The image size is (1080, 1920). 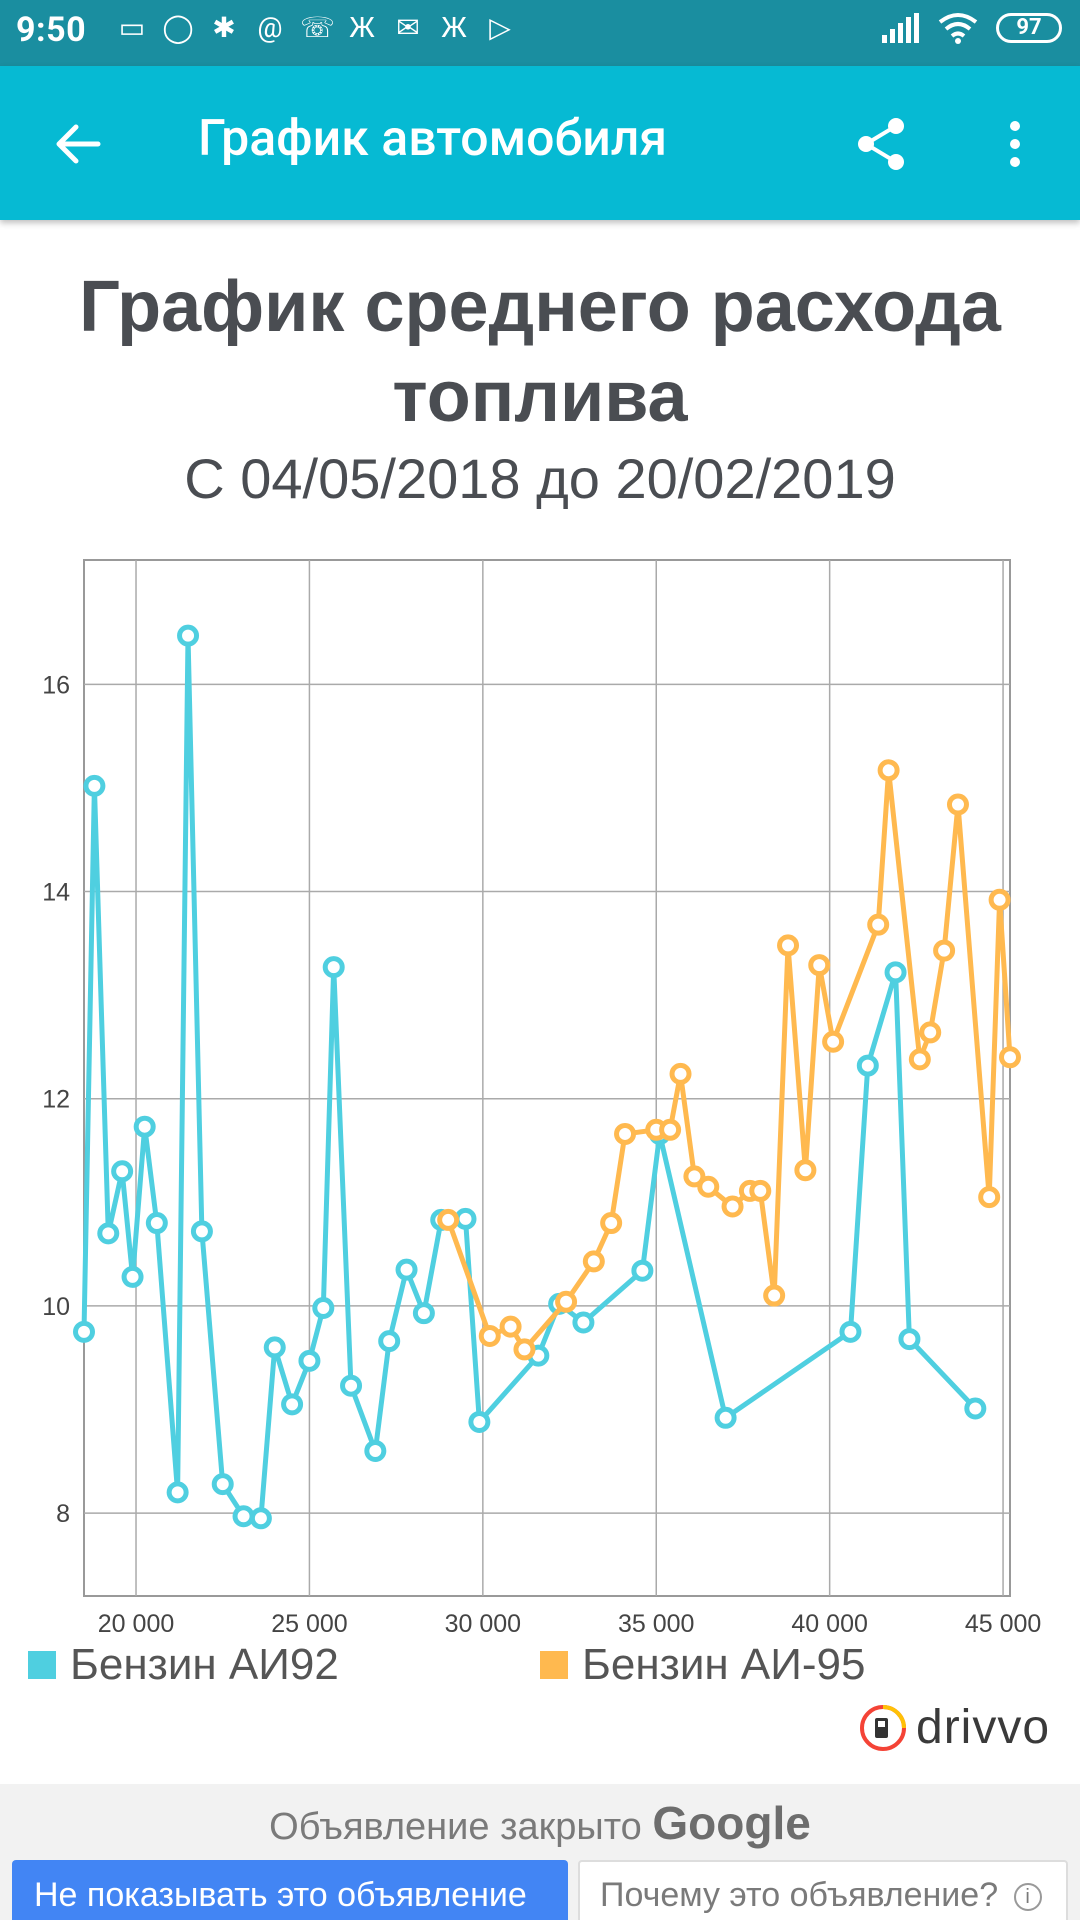 I want to click on hide-ad-button: Не показывать это объявление, so click(x=290, y=1890).